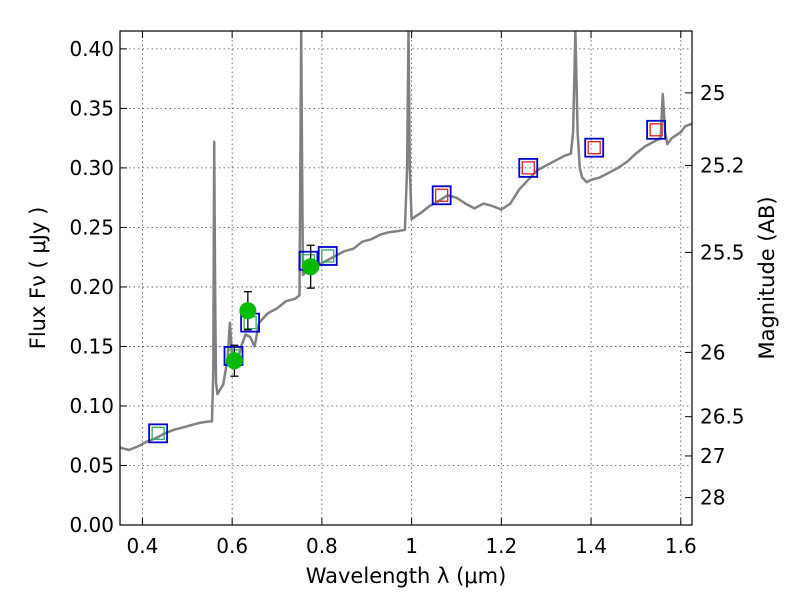 This screenshot has height=600, width=800. Describe the element at coordinates (681, 546) in the screenshot. I see `x-tick-label: 1.6` at that location.